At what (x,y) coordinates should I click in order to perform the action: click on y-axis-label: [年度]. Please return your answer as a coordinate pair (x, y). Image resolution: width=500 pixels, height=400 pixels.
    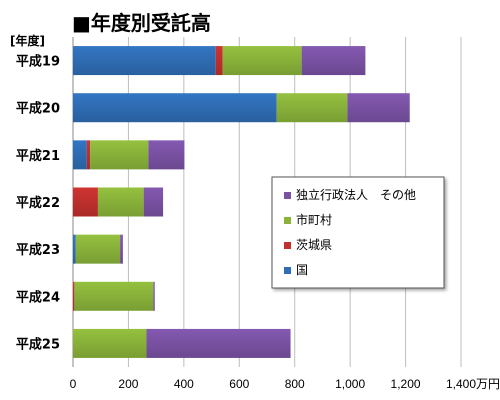
    Looking at the image, I should click on (27, 40).